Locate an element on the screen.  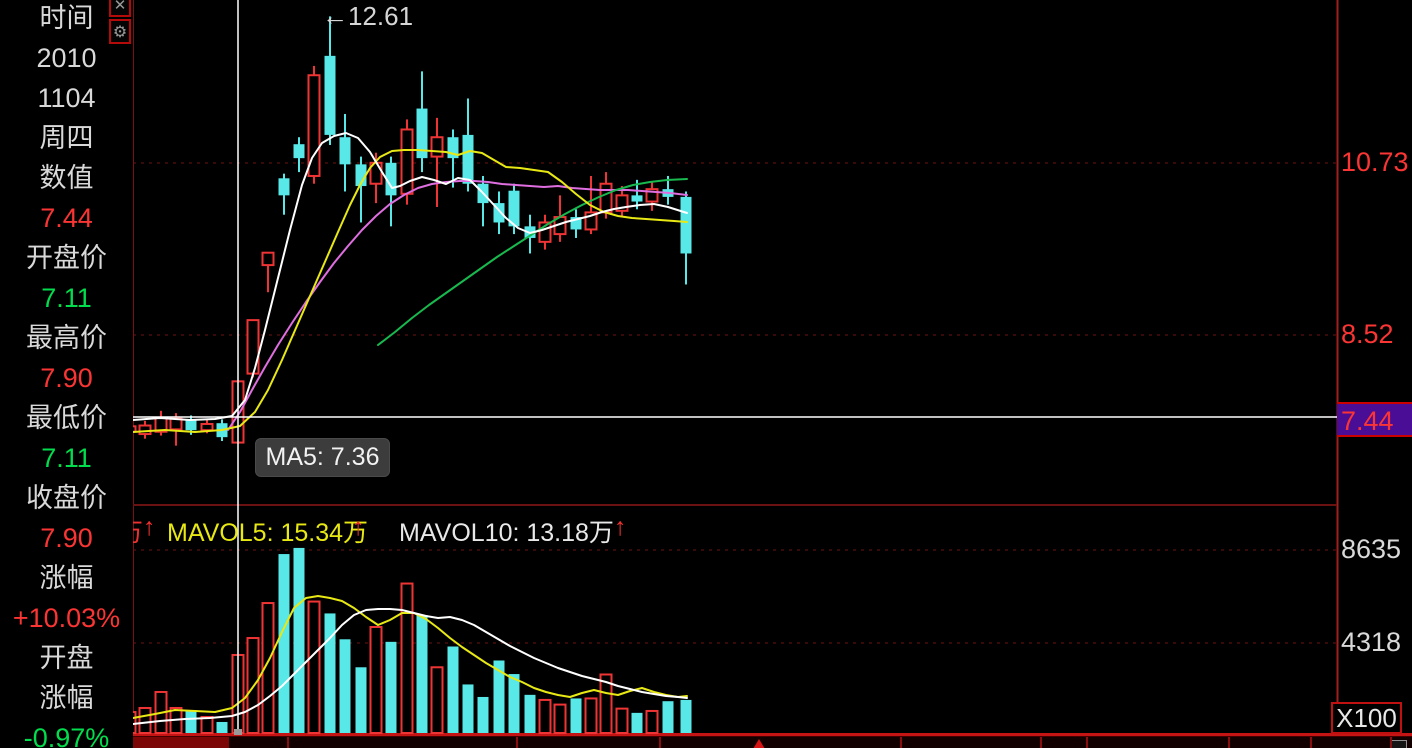
sidebar-row-6: 开盘价 is located at coordinates (66, 258).